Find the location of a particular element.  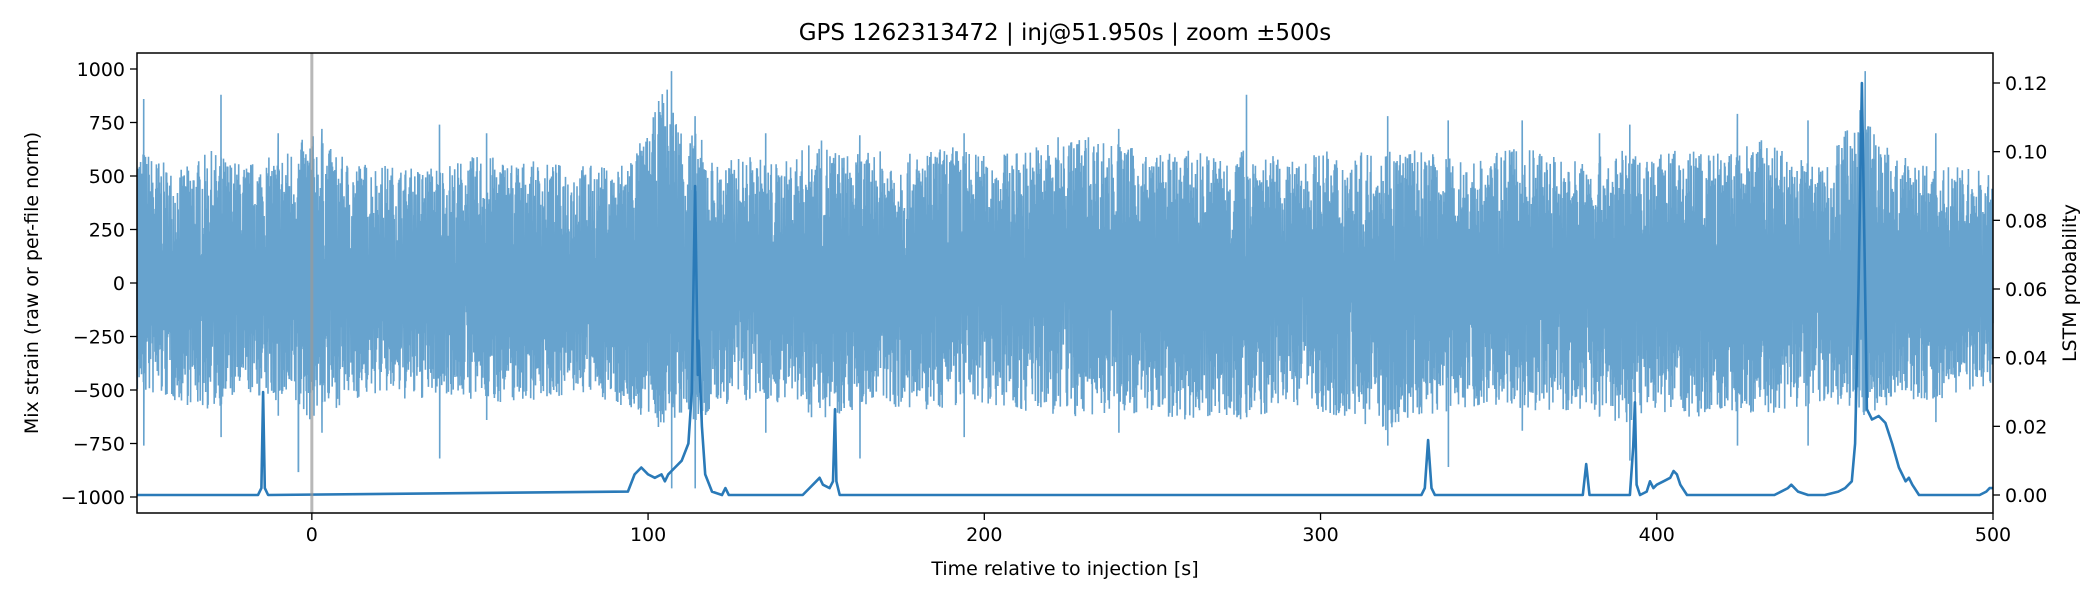

x-tick-label: 200 is located at coordinates (984, 535).